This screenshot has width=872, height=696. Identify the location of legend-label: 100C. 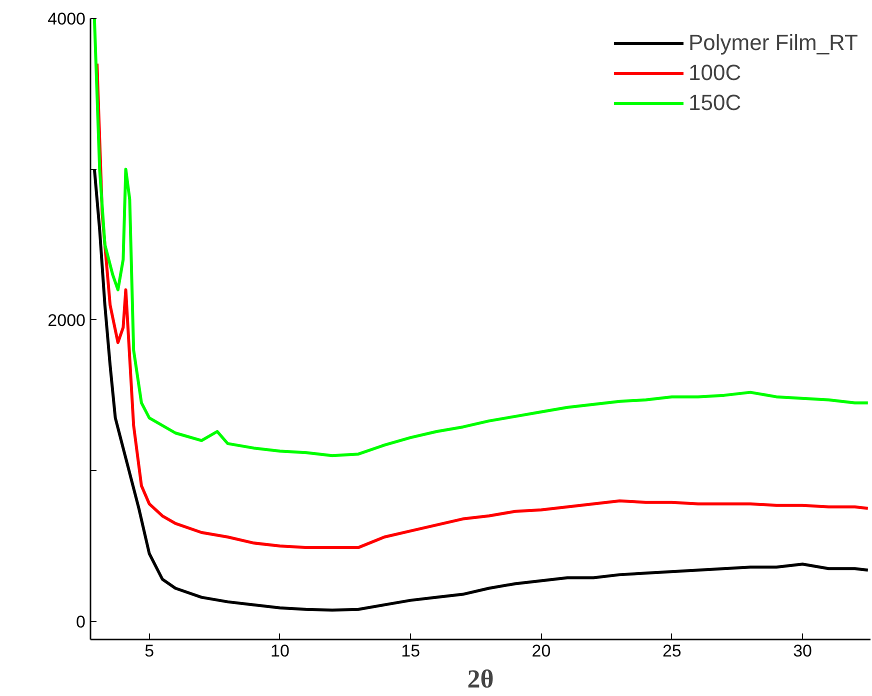
(715, 73).